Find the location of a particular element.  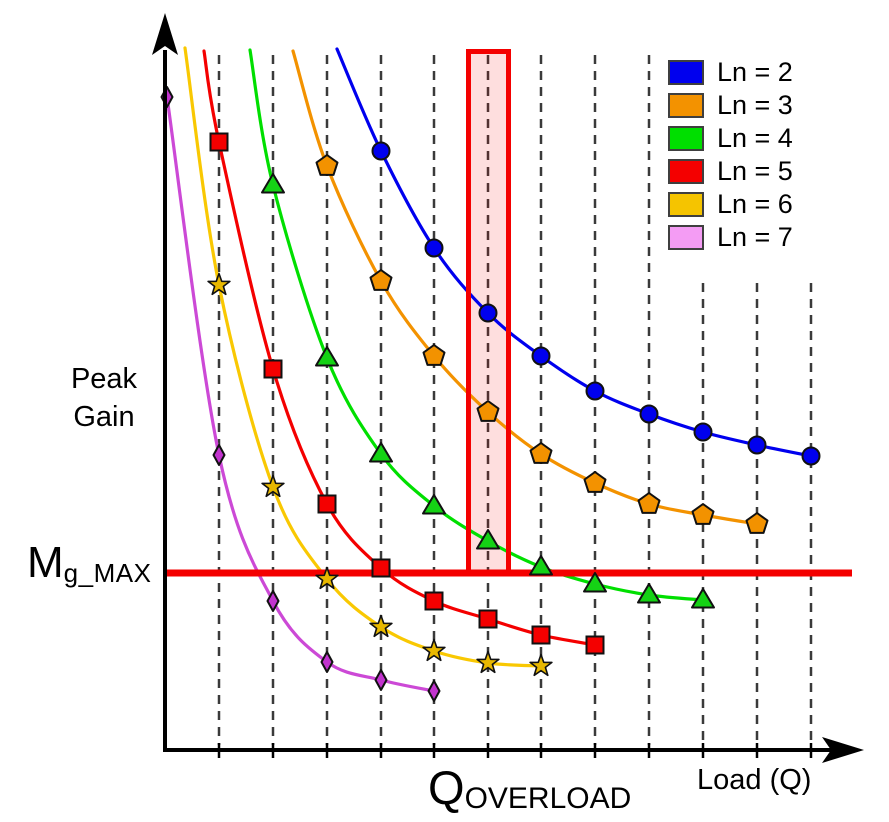

legend: Ln = 2 Ln = 3 Ln = 4 Ln = 5 Ln = 6 Ln = 7 is located at coordinates (730, 154).